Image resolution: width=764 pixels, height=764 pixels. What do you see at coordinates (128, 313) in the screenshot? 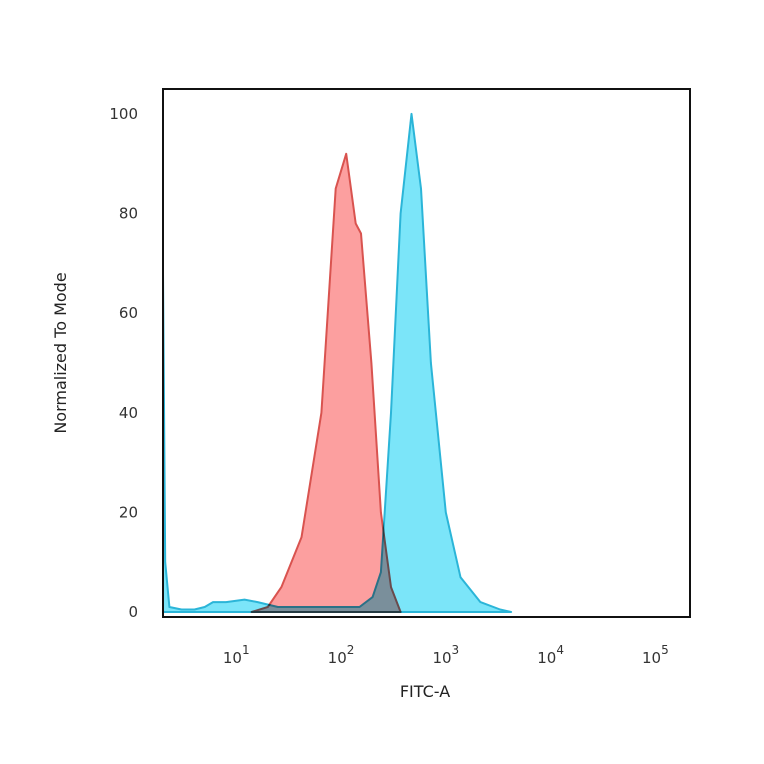
I see `y-tick-label: 60` at bounding box center [128, 313].